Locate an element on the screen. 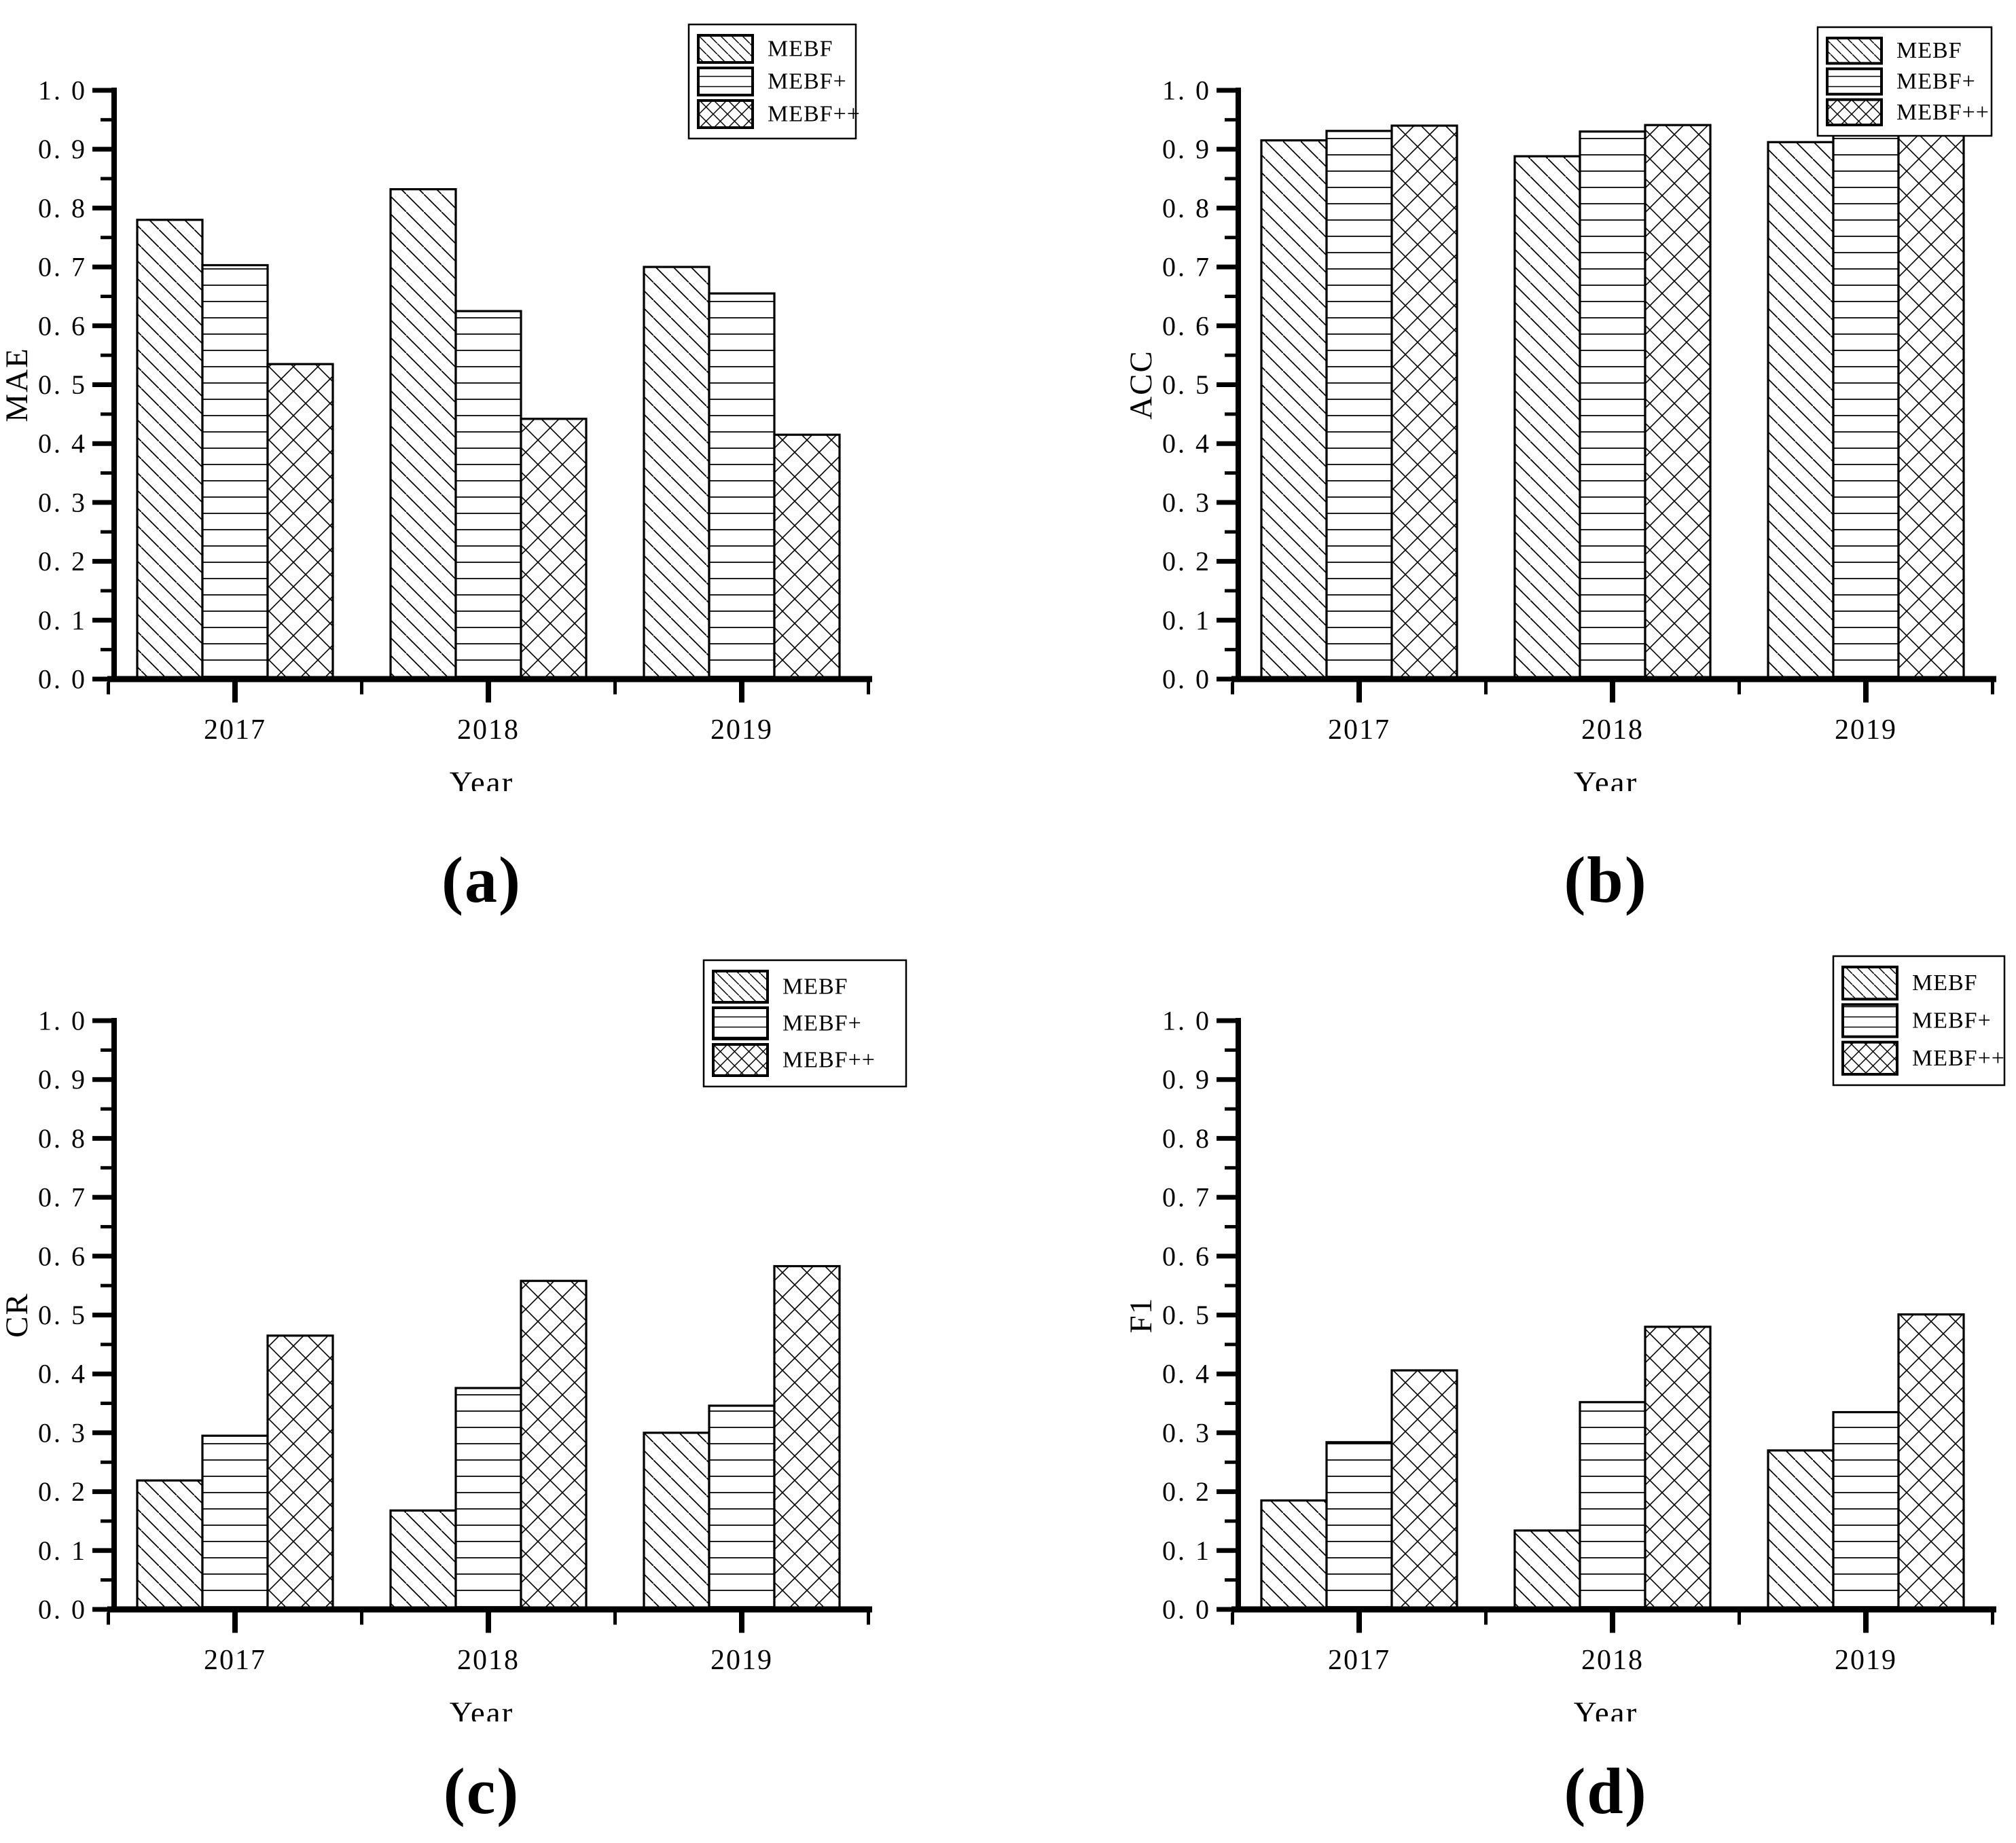 This screenshot has width=2016, height=1843. y-axis-title: ACC is located at coordinates (1141, 385).